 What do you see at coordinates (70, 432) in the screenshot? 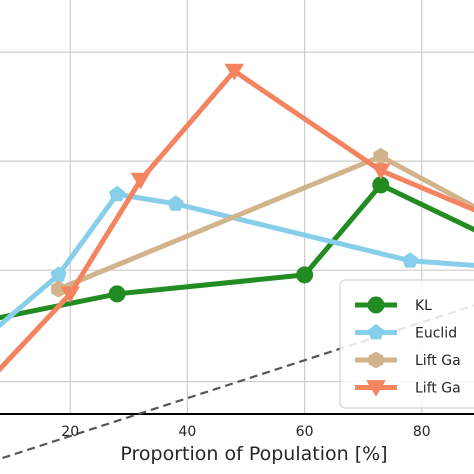
I see `x-tick-label: 20` at bounding box center [70, 432].